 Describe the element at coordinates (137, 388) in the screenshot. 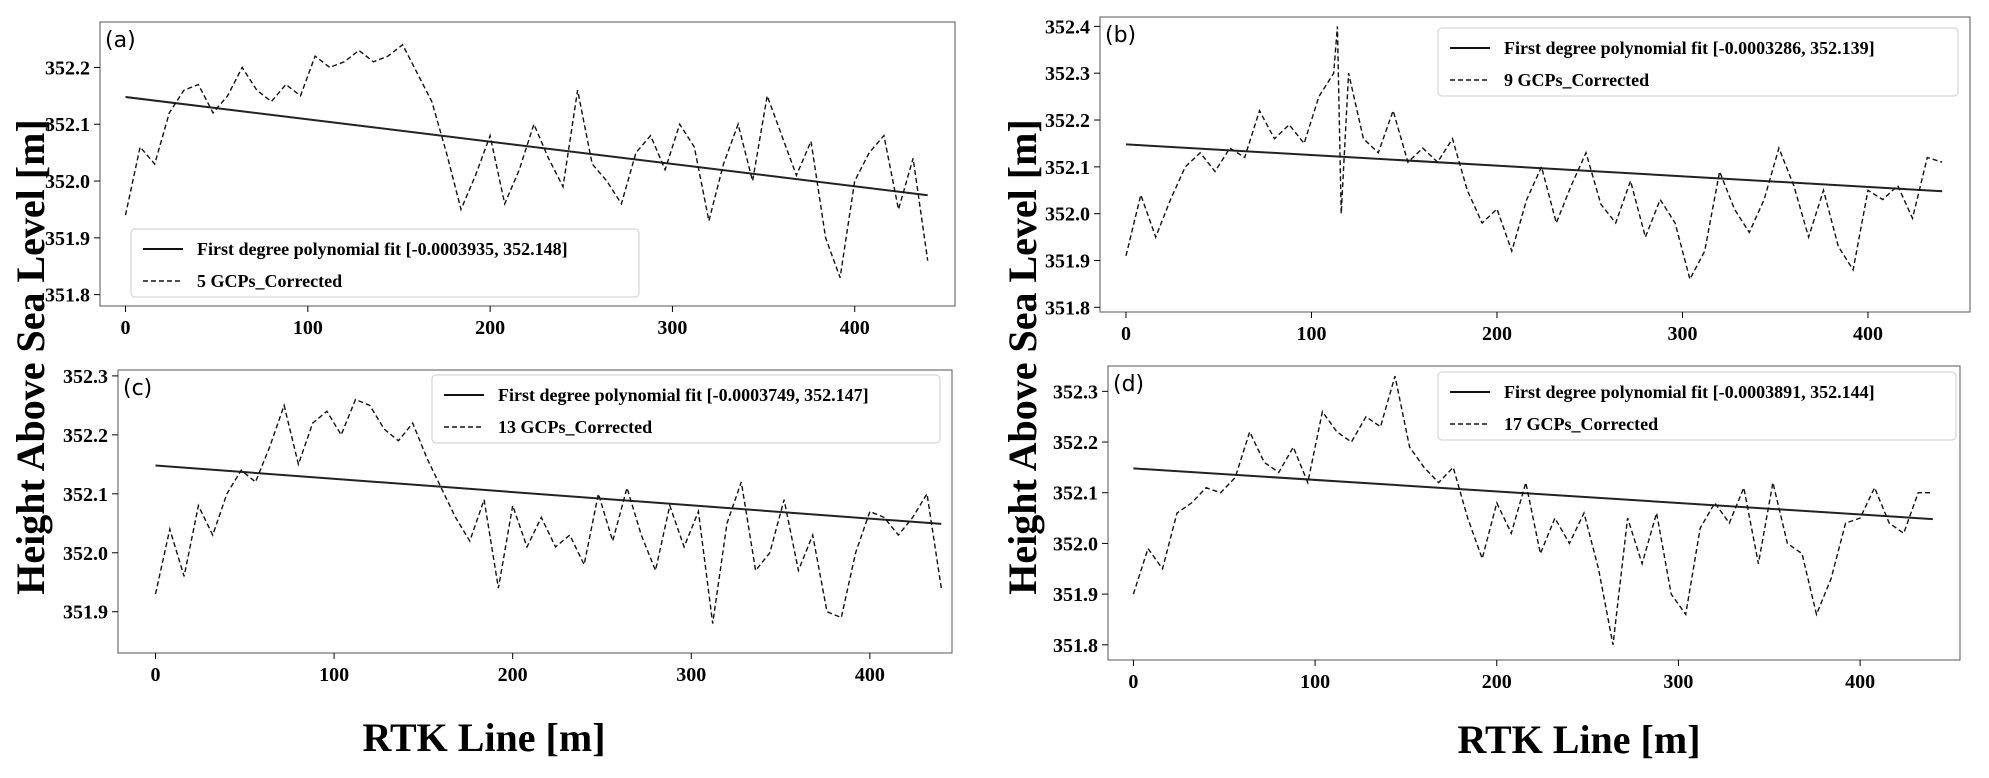

I see `panel-tag: (c)` at that location.